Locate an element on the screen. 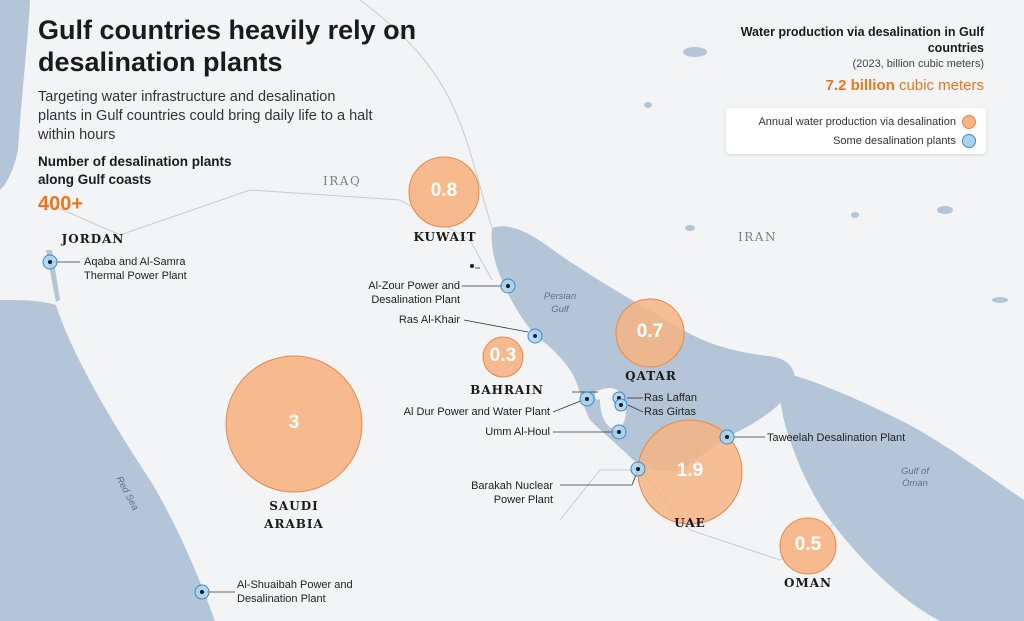 The height and width of the screenshot is (621, 1024). bubble-value-oman: 0.5 is located at coordinates (808, 544).